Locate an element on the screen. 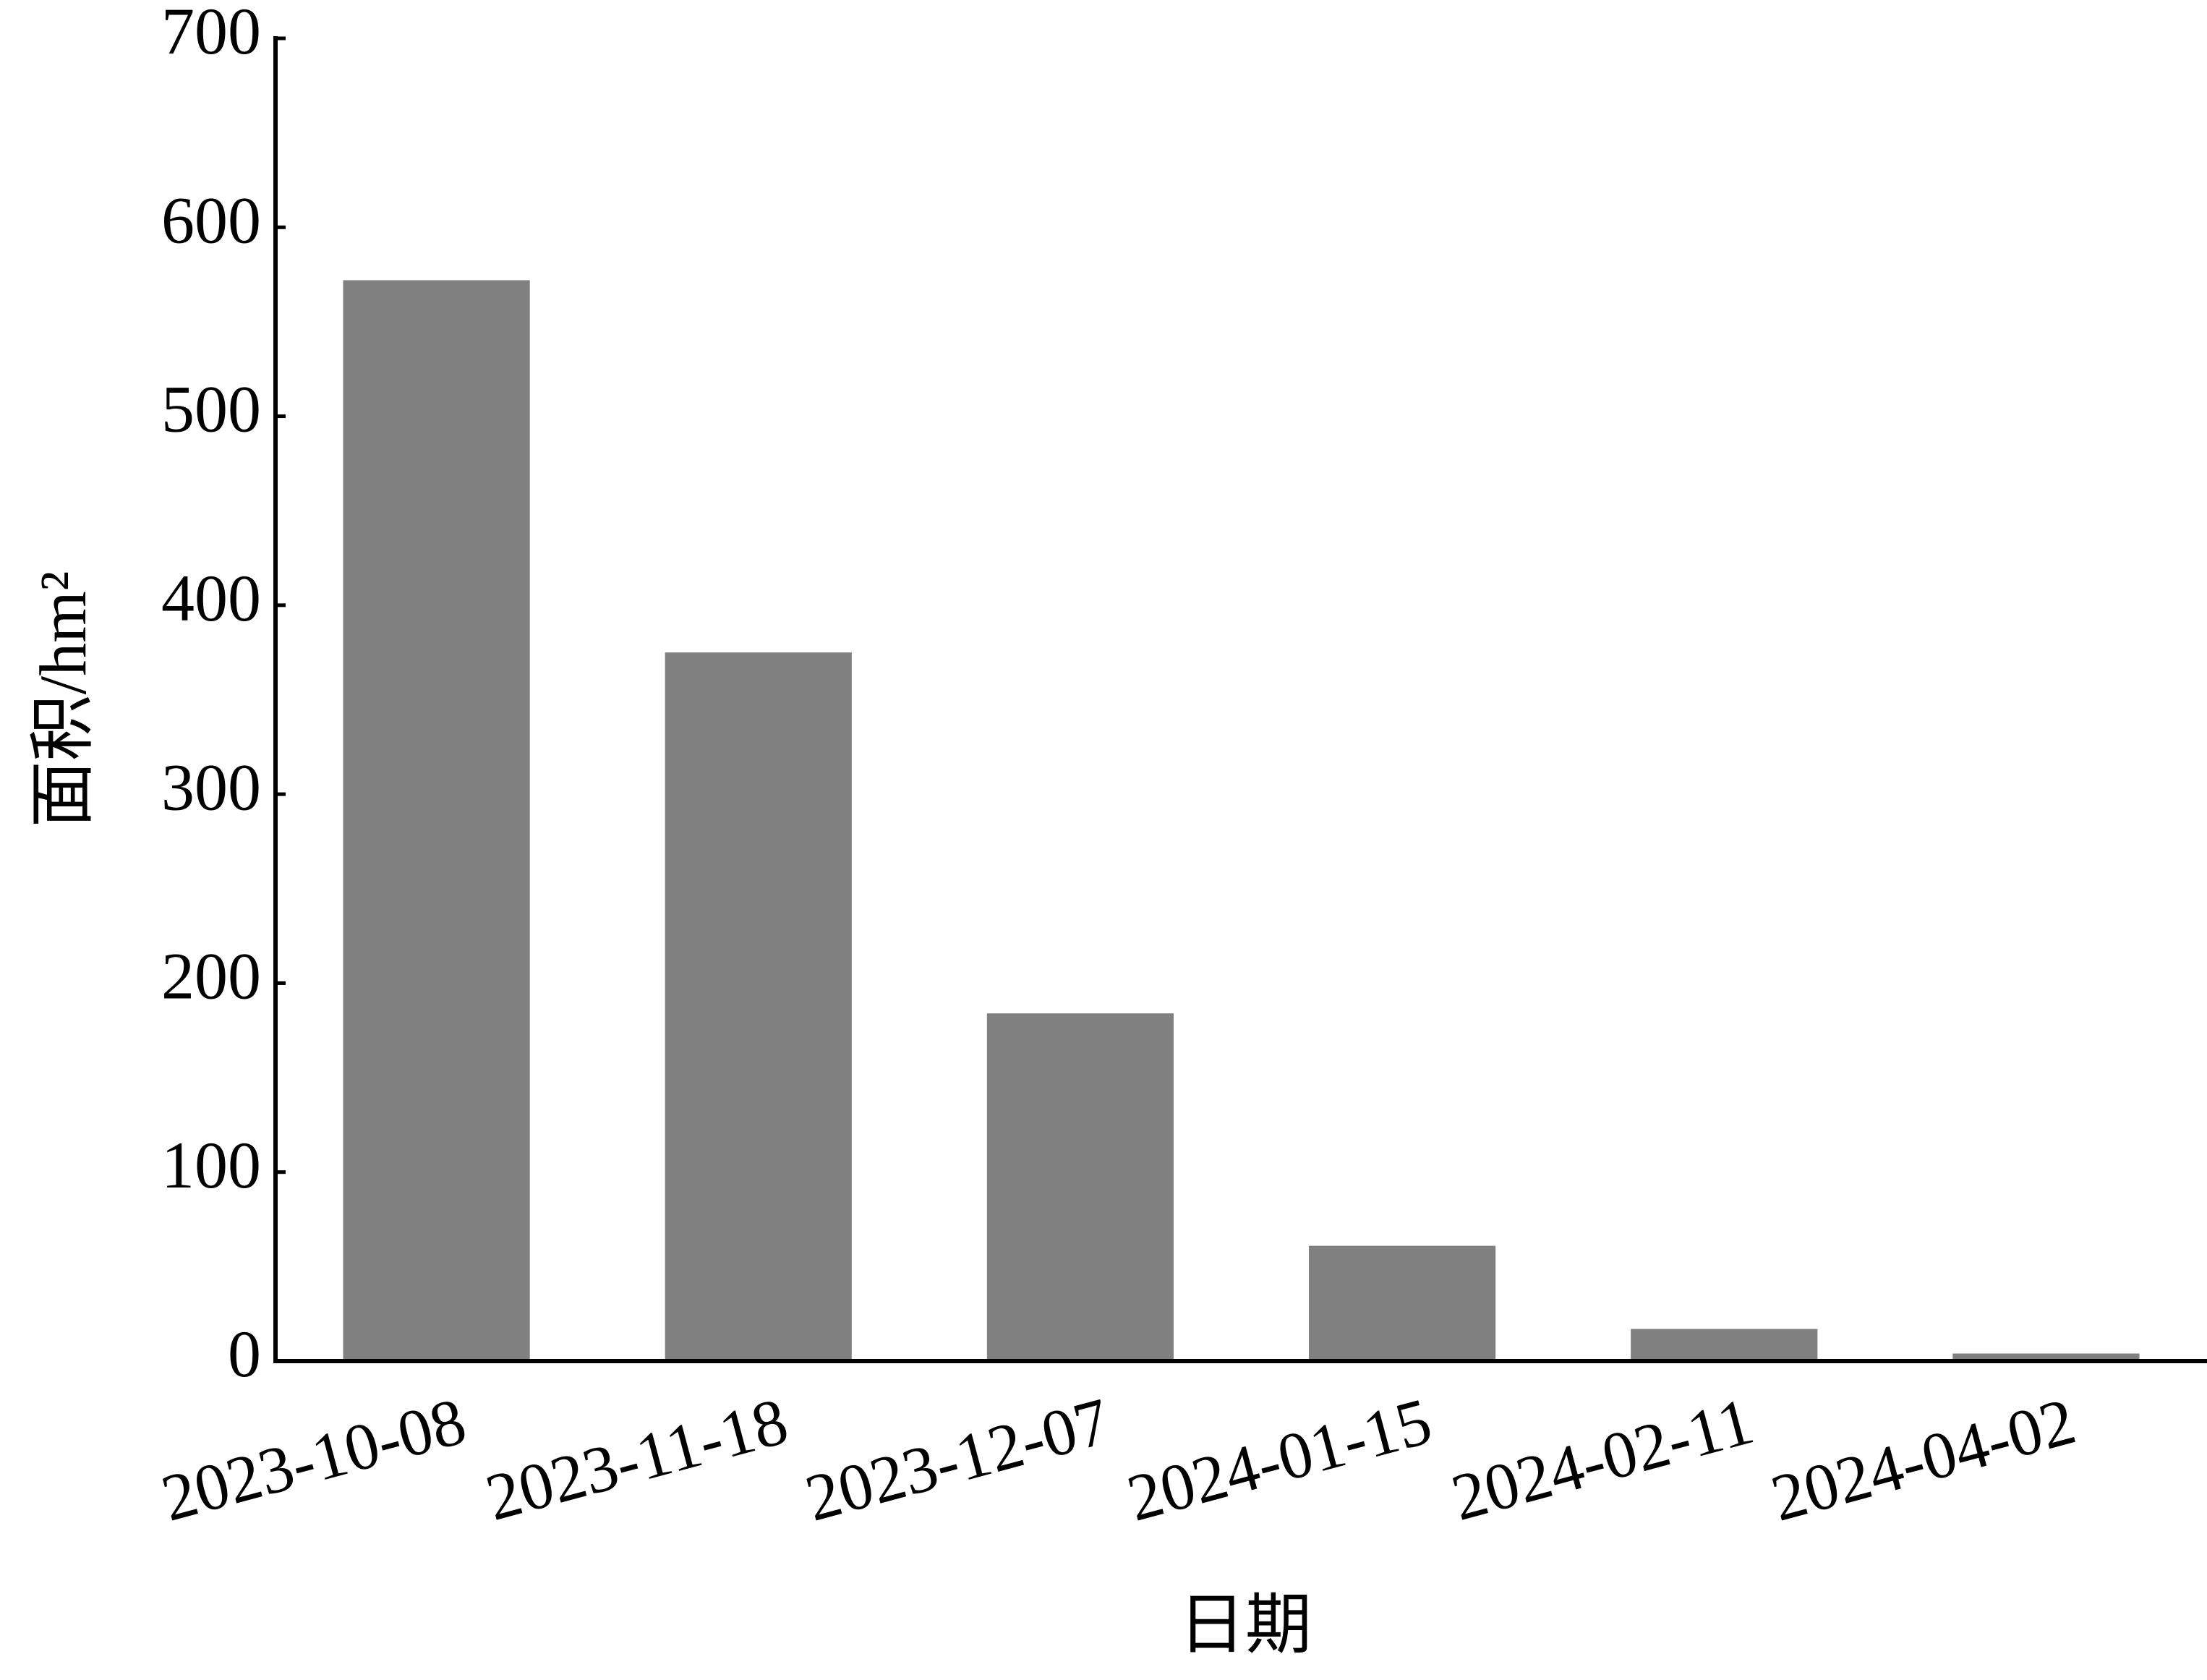 Image resolution: width=2207 pixels, height=1680 pixels. y-tick-label: 0 is located at coordinates (244, 1354).